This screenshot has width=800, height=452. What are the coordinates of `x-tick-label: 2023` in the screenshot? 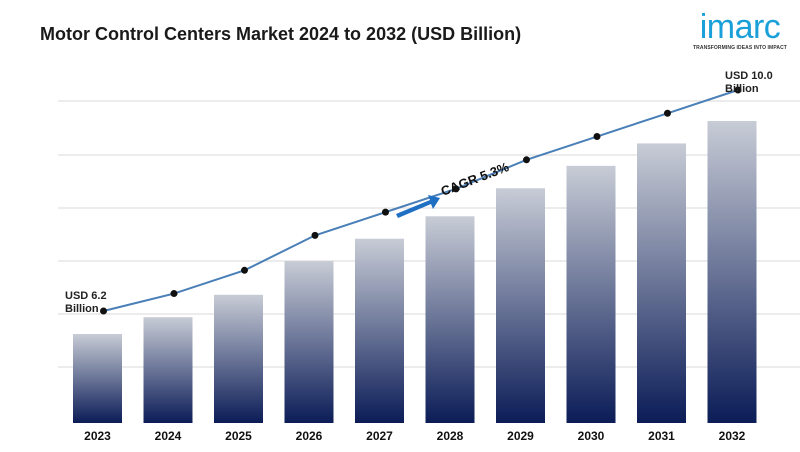 It's located at (97, 436).